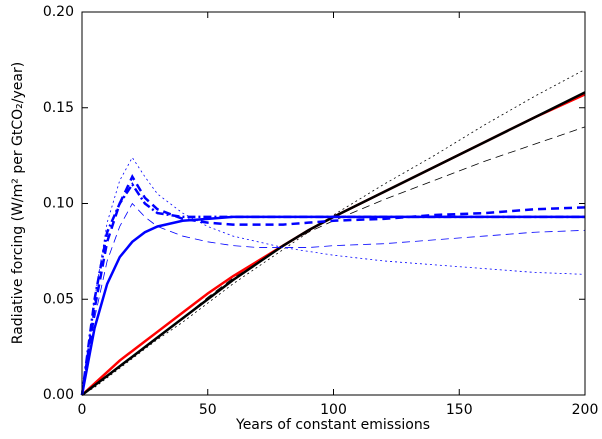 This screenshot has height=439, width=602. Describe the element at coordinates (459, 410) in the screenshot. I see `x-tick-label: 150` at that location.